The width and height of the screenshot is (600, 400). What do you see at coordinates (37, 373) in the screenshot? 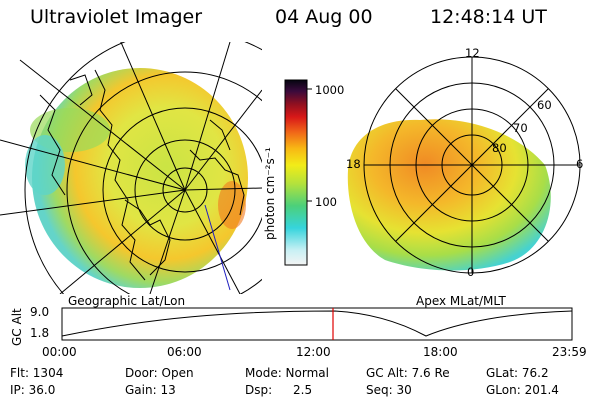
I see `flight-number: Flt: 1304` at bounding box center [37, 373].